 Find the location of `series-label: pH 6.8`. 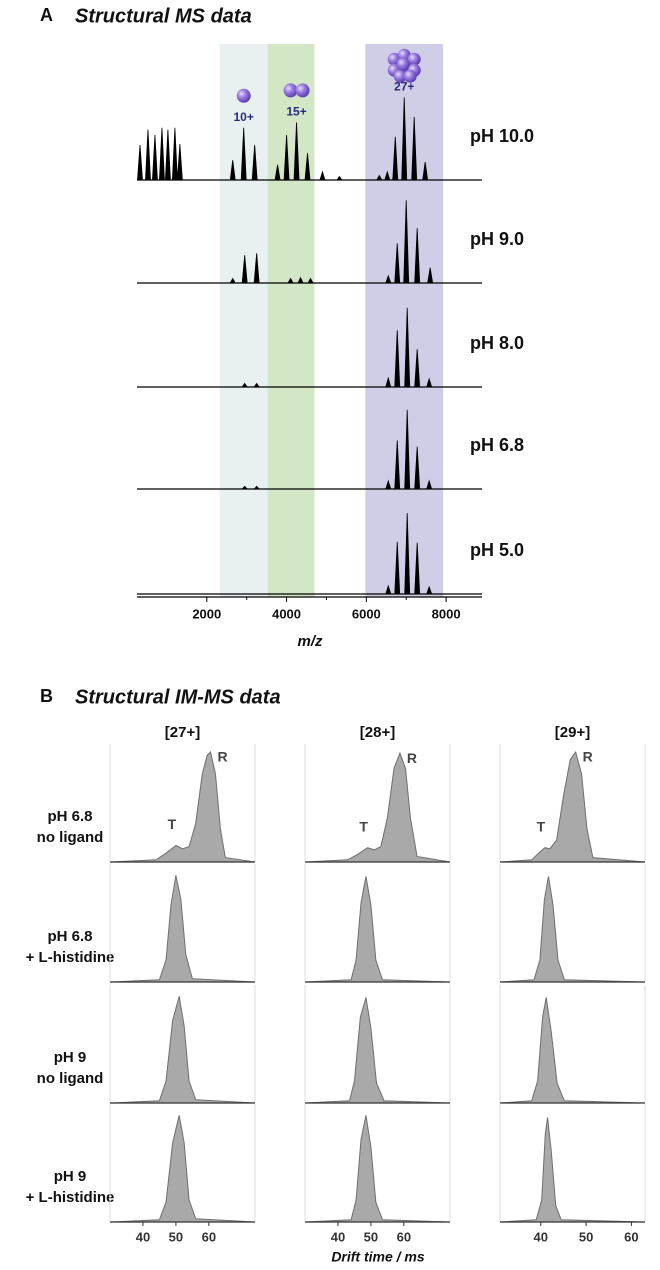

series-label: pH 6.8 is located at coordinates (497, 445).